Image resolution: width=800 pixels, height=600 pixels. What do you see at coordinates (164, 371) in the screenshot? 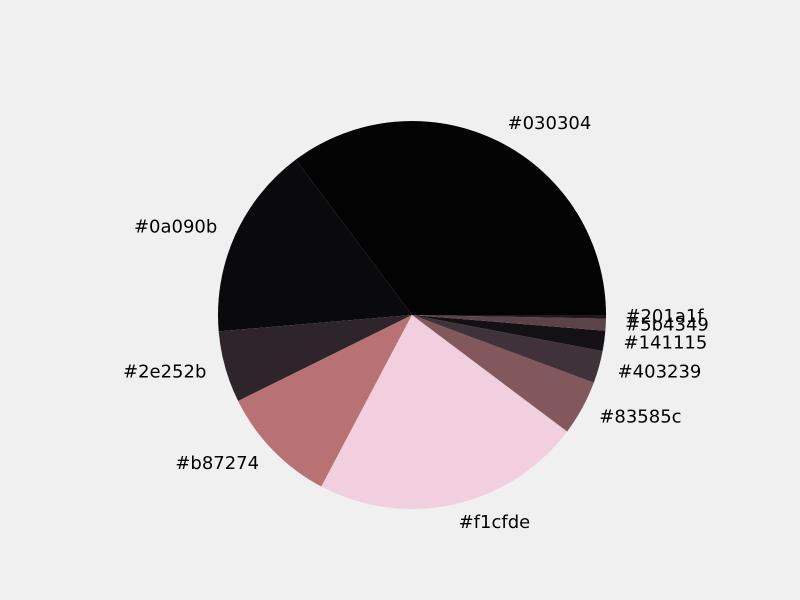
I see `pie-slice-label-2: #2e252b` at bounding box center [164, 371].